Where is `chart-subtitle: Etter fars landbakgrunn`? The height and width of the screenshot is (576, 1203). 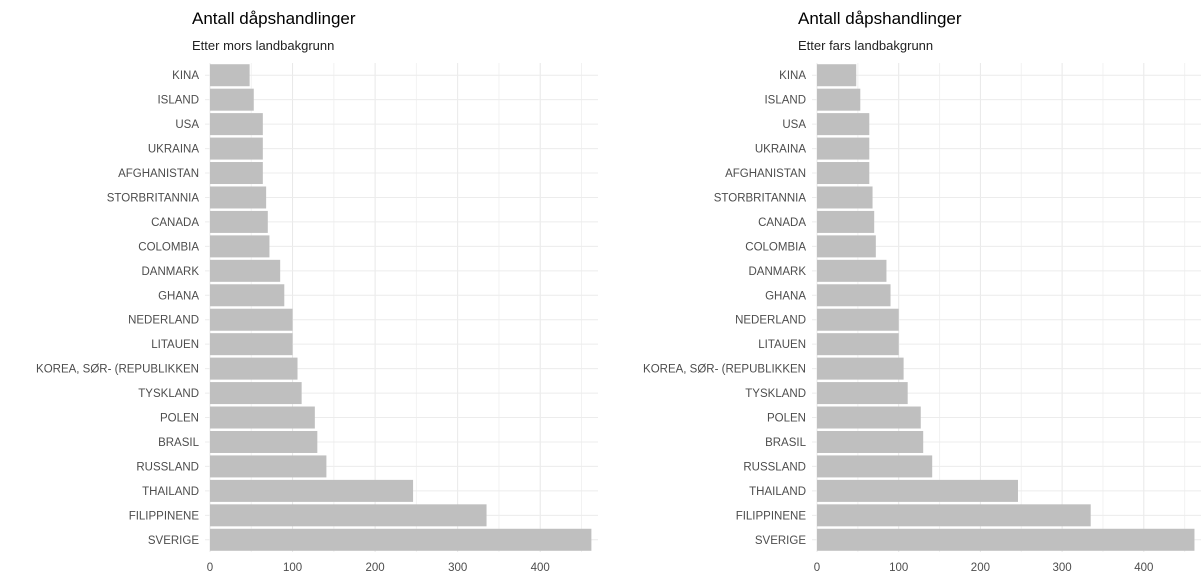
chart-subtitle: Etter fars landbakgrunn is located at coordinates (866, 45).